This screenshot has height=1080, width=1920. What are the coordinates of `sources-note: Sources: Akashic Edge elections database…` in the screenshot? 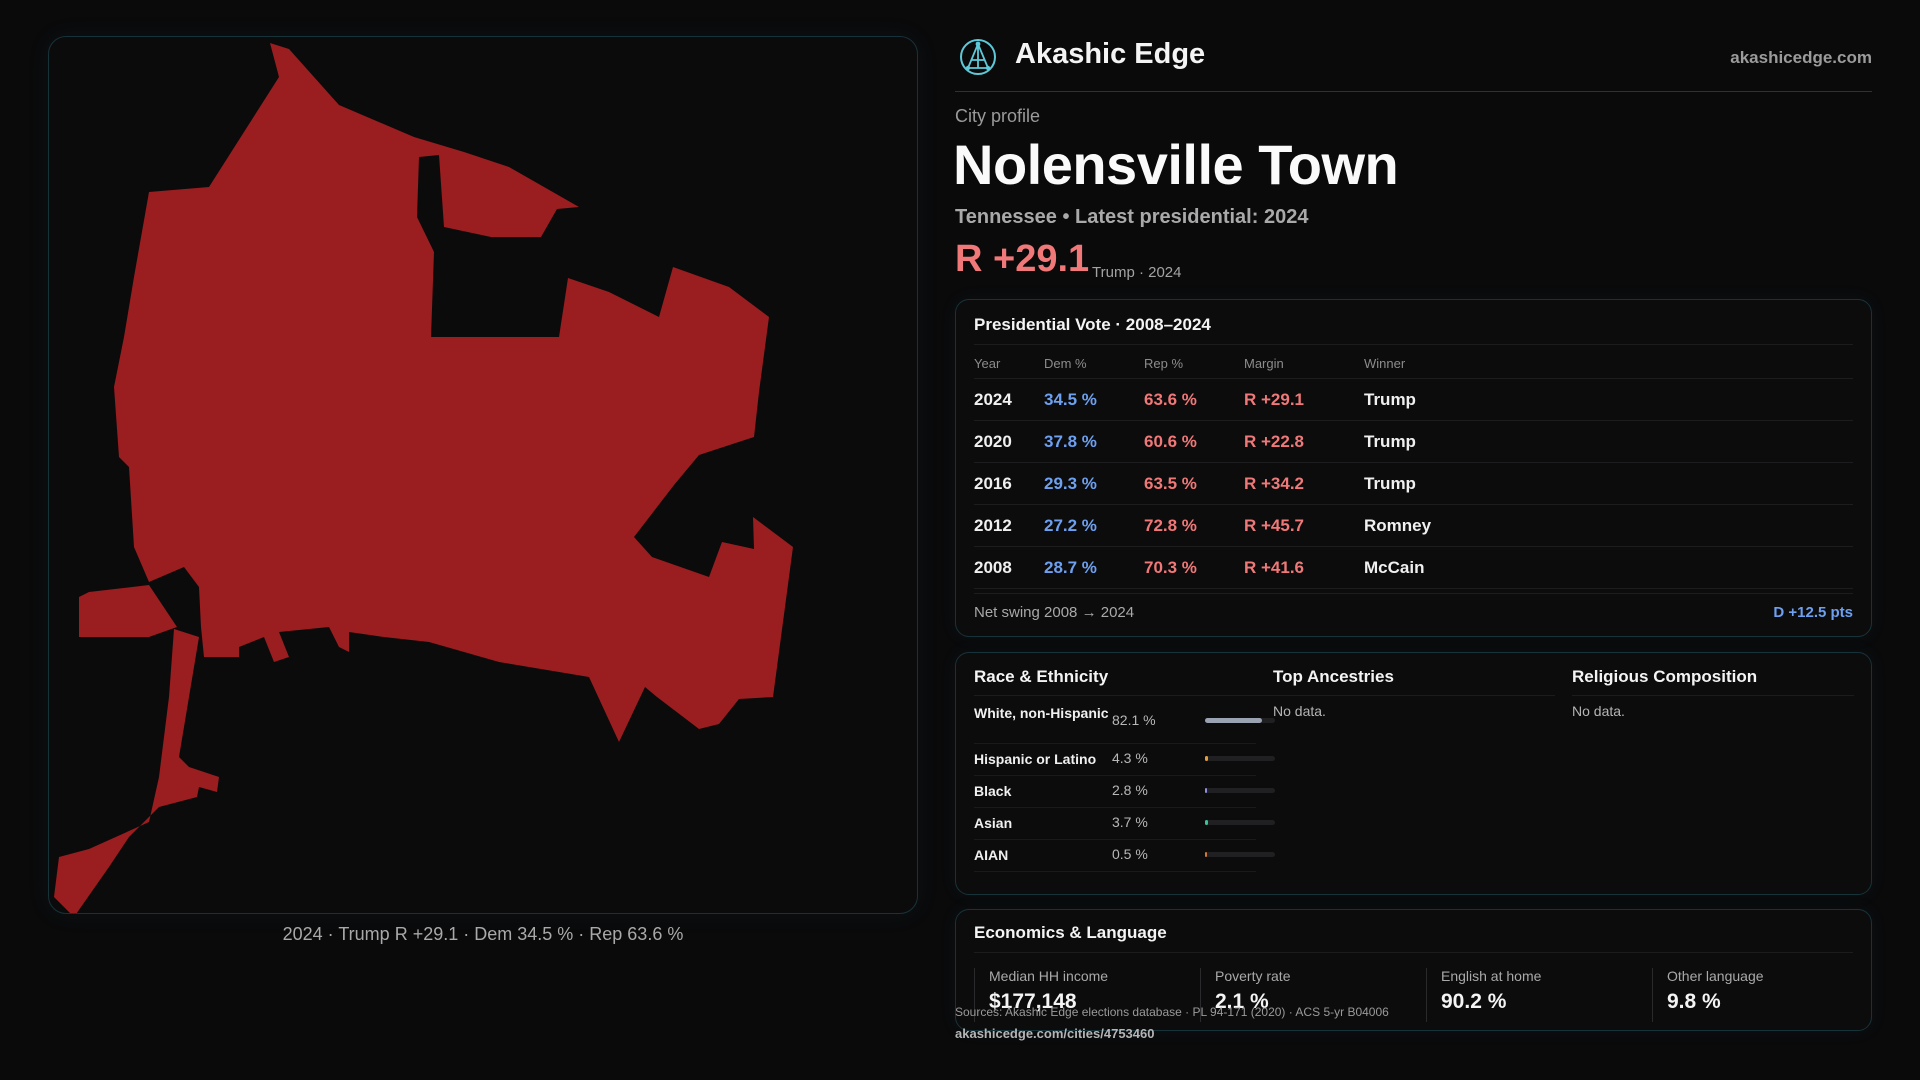 It's located at (1172, 1012).